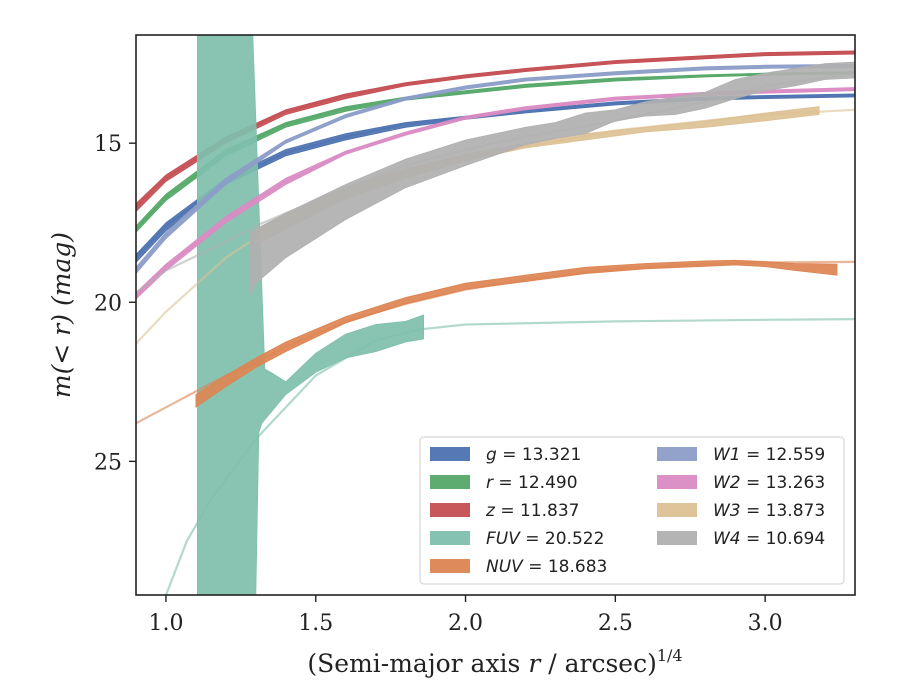 The width and height of the screenshot is (900, 700). I want to click on y-tick-label: 15, so click(108, 144).